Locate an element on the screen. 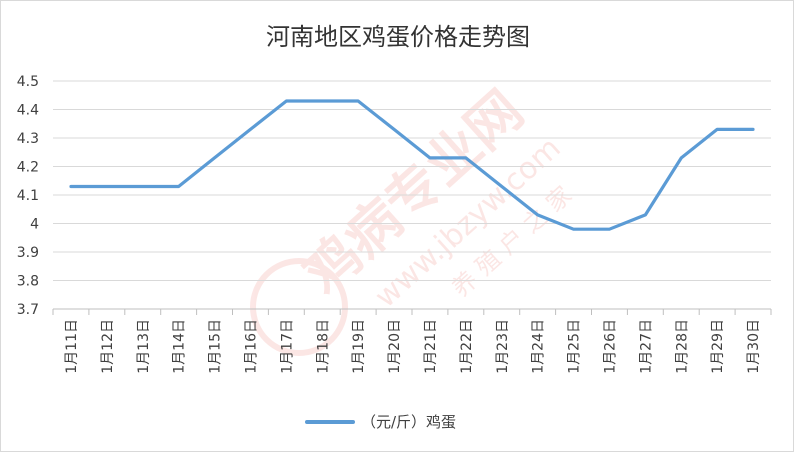 The height and width of the screenshot is (453, 794). y-tick-label: 4.5 is located at coordinates (28, 82).